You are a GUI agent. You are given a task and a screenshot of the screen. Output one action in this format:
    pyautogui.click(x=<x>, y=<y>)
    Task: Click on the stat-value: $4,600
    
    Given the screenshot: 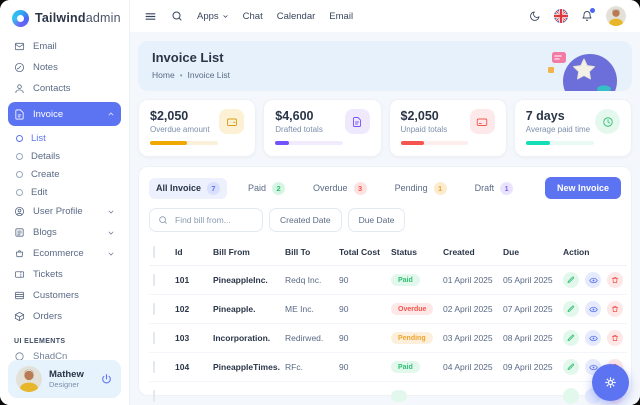 What is the action you would take?
    pyautogui.click(x=294, y=116)
    